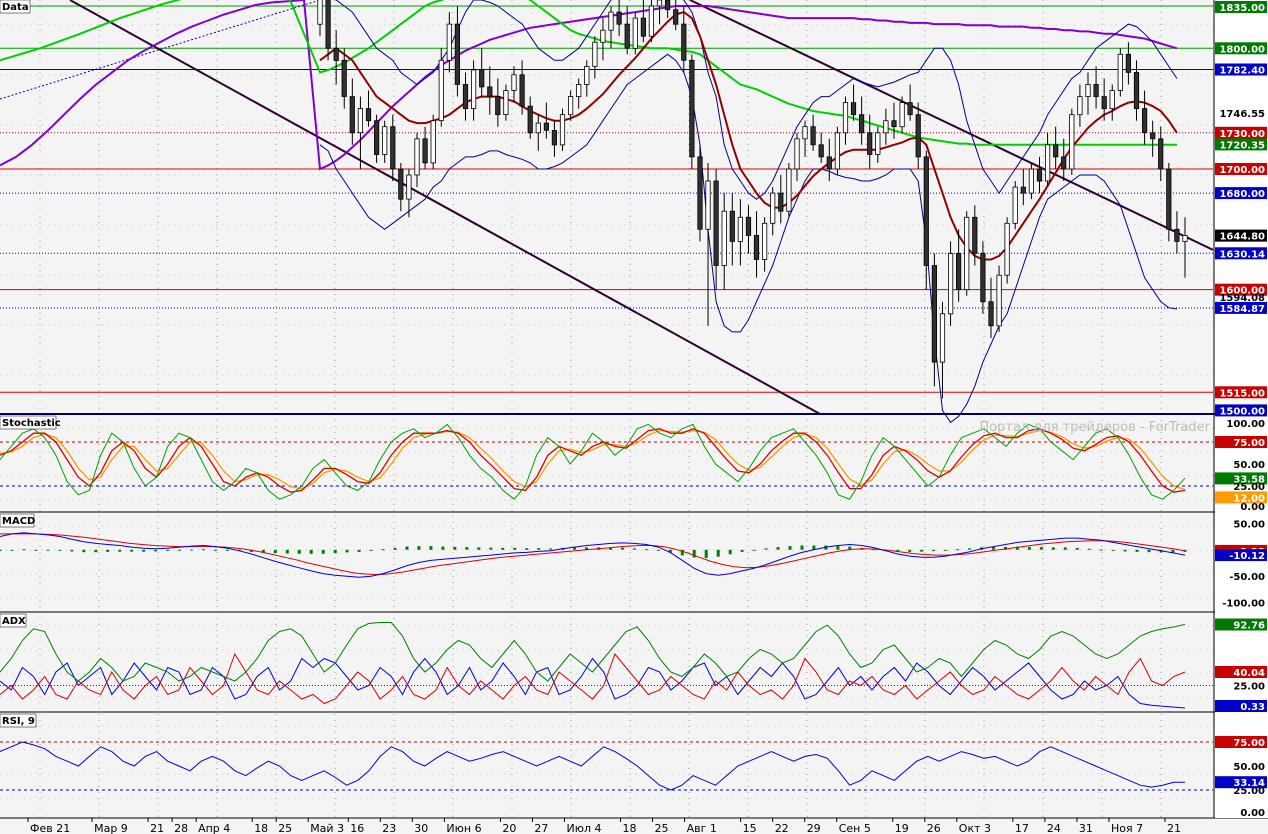 The image size is (1268, 834). Describe the element at coordinates (1241, 742) in the screenshot. I see `rsi-axis-label-box` at that location.